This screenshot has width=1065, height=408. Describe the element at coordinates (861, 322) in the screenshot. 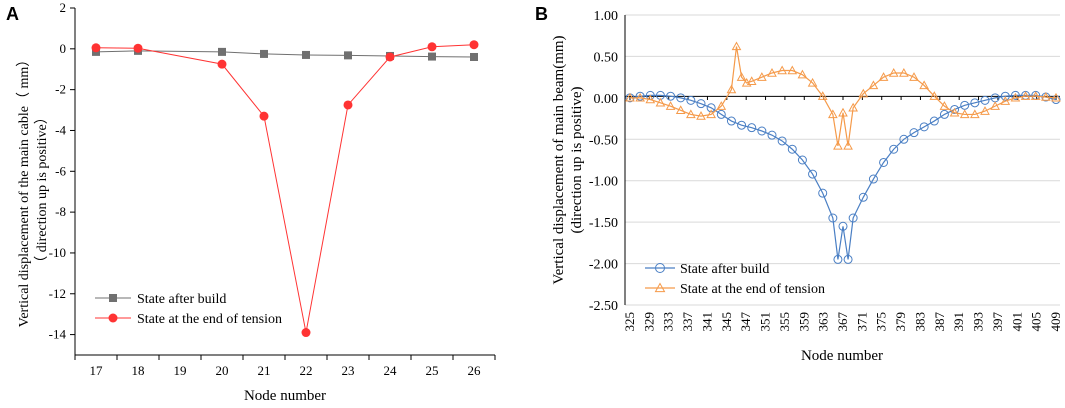

I see `panel-b-x-tick-label: 371` at that location.